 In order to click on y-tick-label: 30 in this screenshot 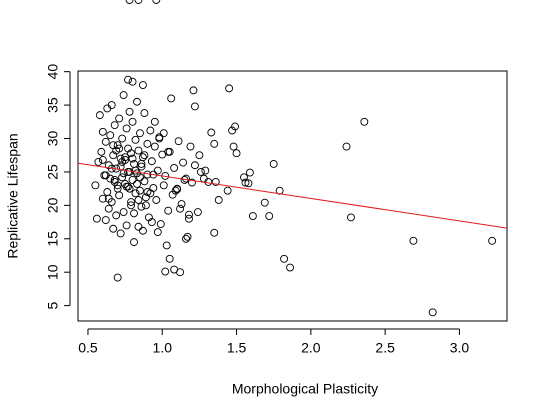, I will do `click(53, 139)`.